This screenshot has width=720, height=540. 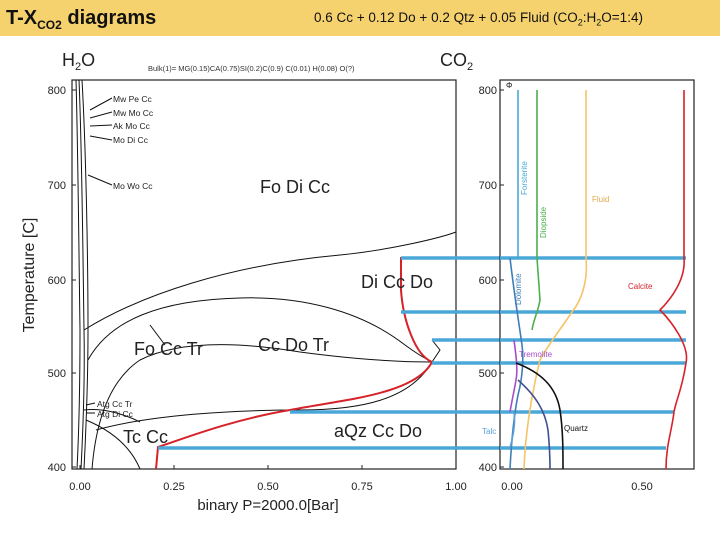 What do you see at coordinates (600, 199) in the screenshot?
I see `phase-label-fluid: Fluid` at bounding box center [600, 199].